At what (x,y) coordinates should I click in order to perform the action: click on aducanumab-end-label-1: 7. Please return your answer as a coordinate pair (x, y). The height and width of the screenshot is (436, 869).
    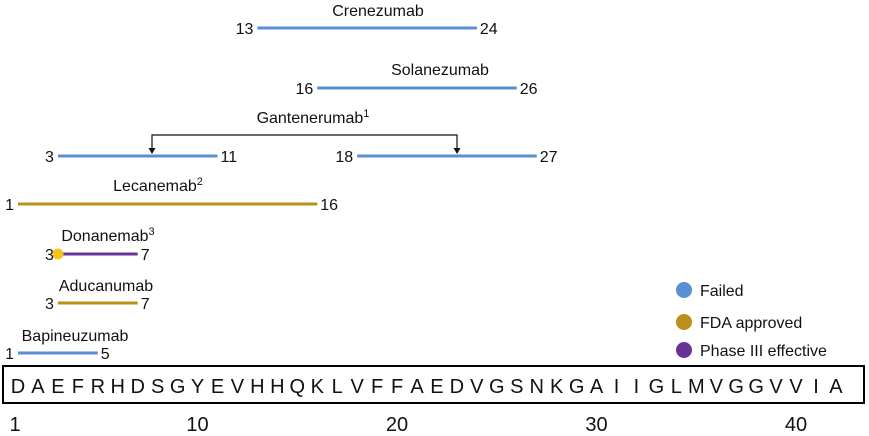
    Looking at the image, I should click on (145, 304).